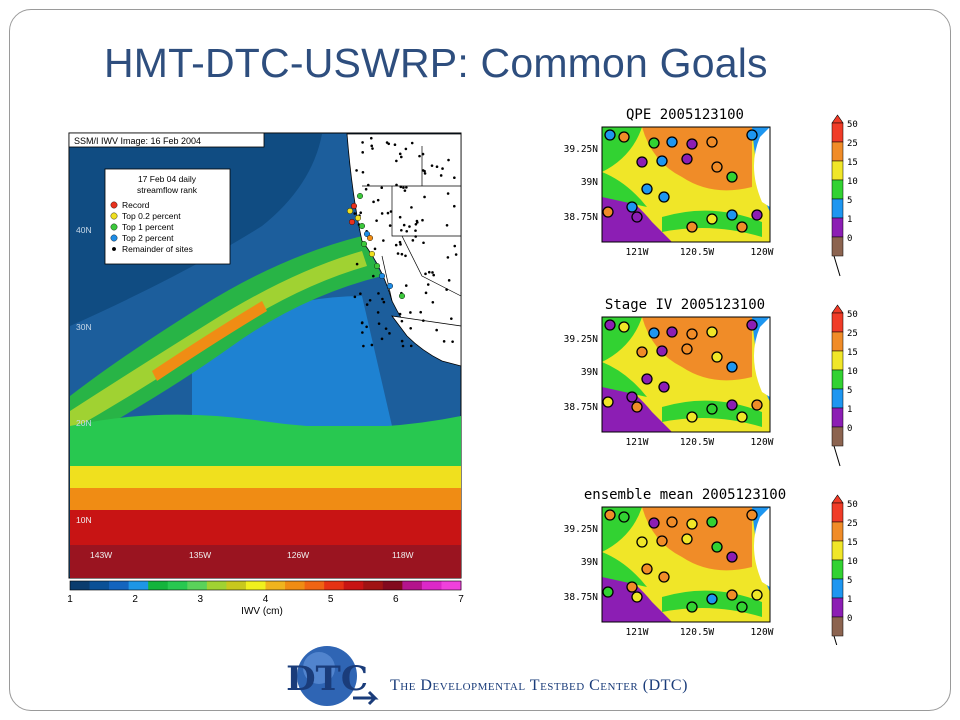  What do you see at coordinates (84, 520) in the screenshot?
I see `lat-label-10n: 10N` at bounding box center [84, 520].